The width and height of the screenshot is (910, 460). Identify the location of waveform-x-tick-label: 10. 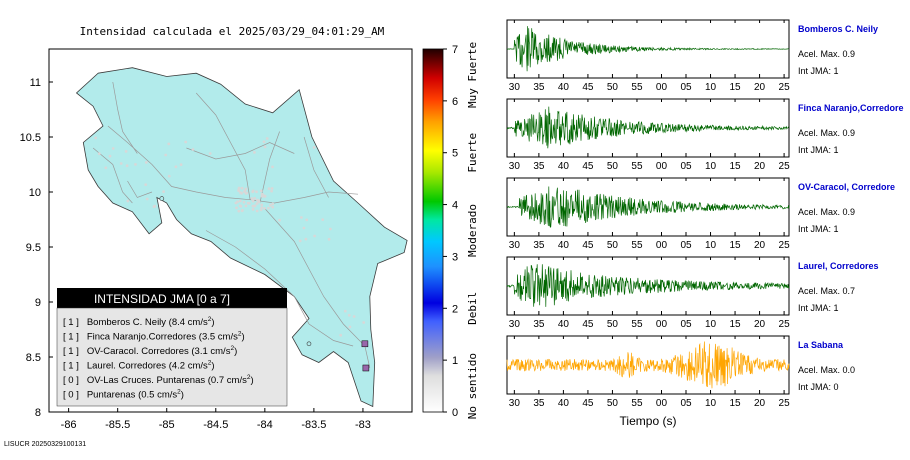
(711, 245).